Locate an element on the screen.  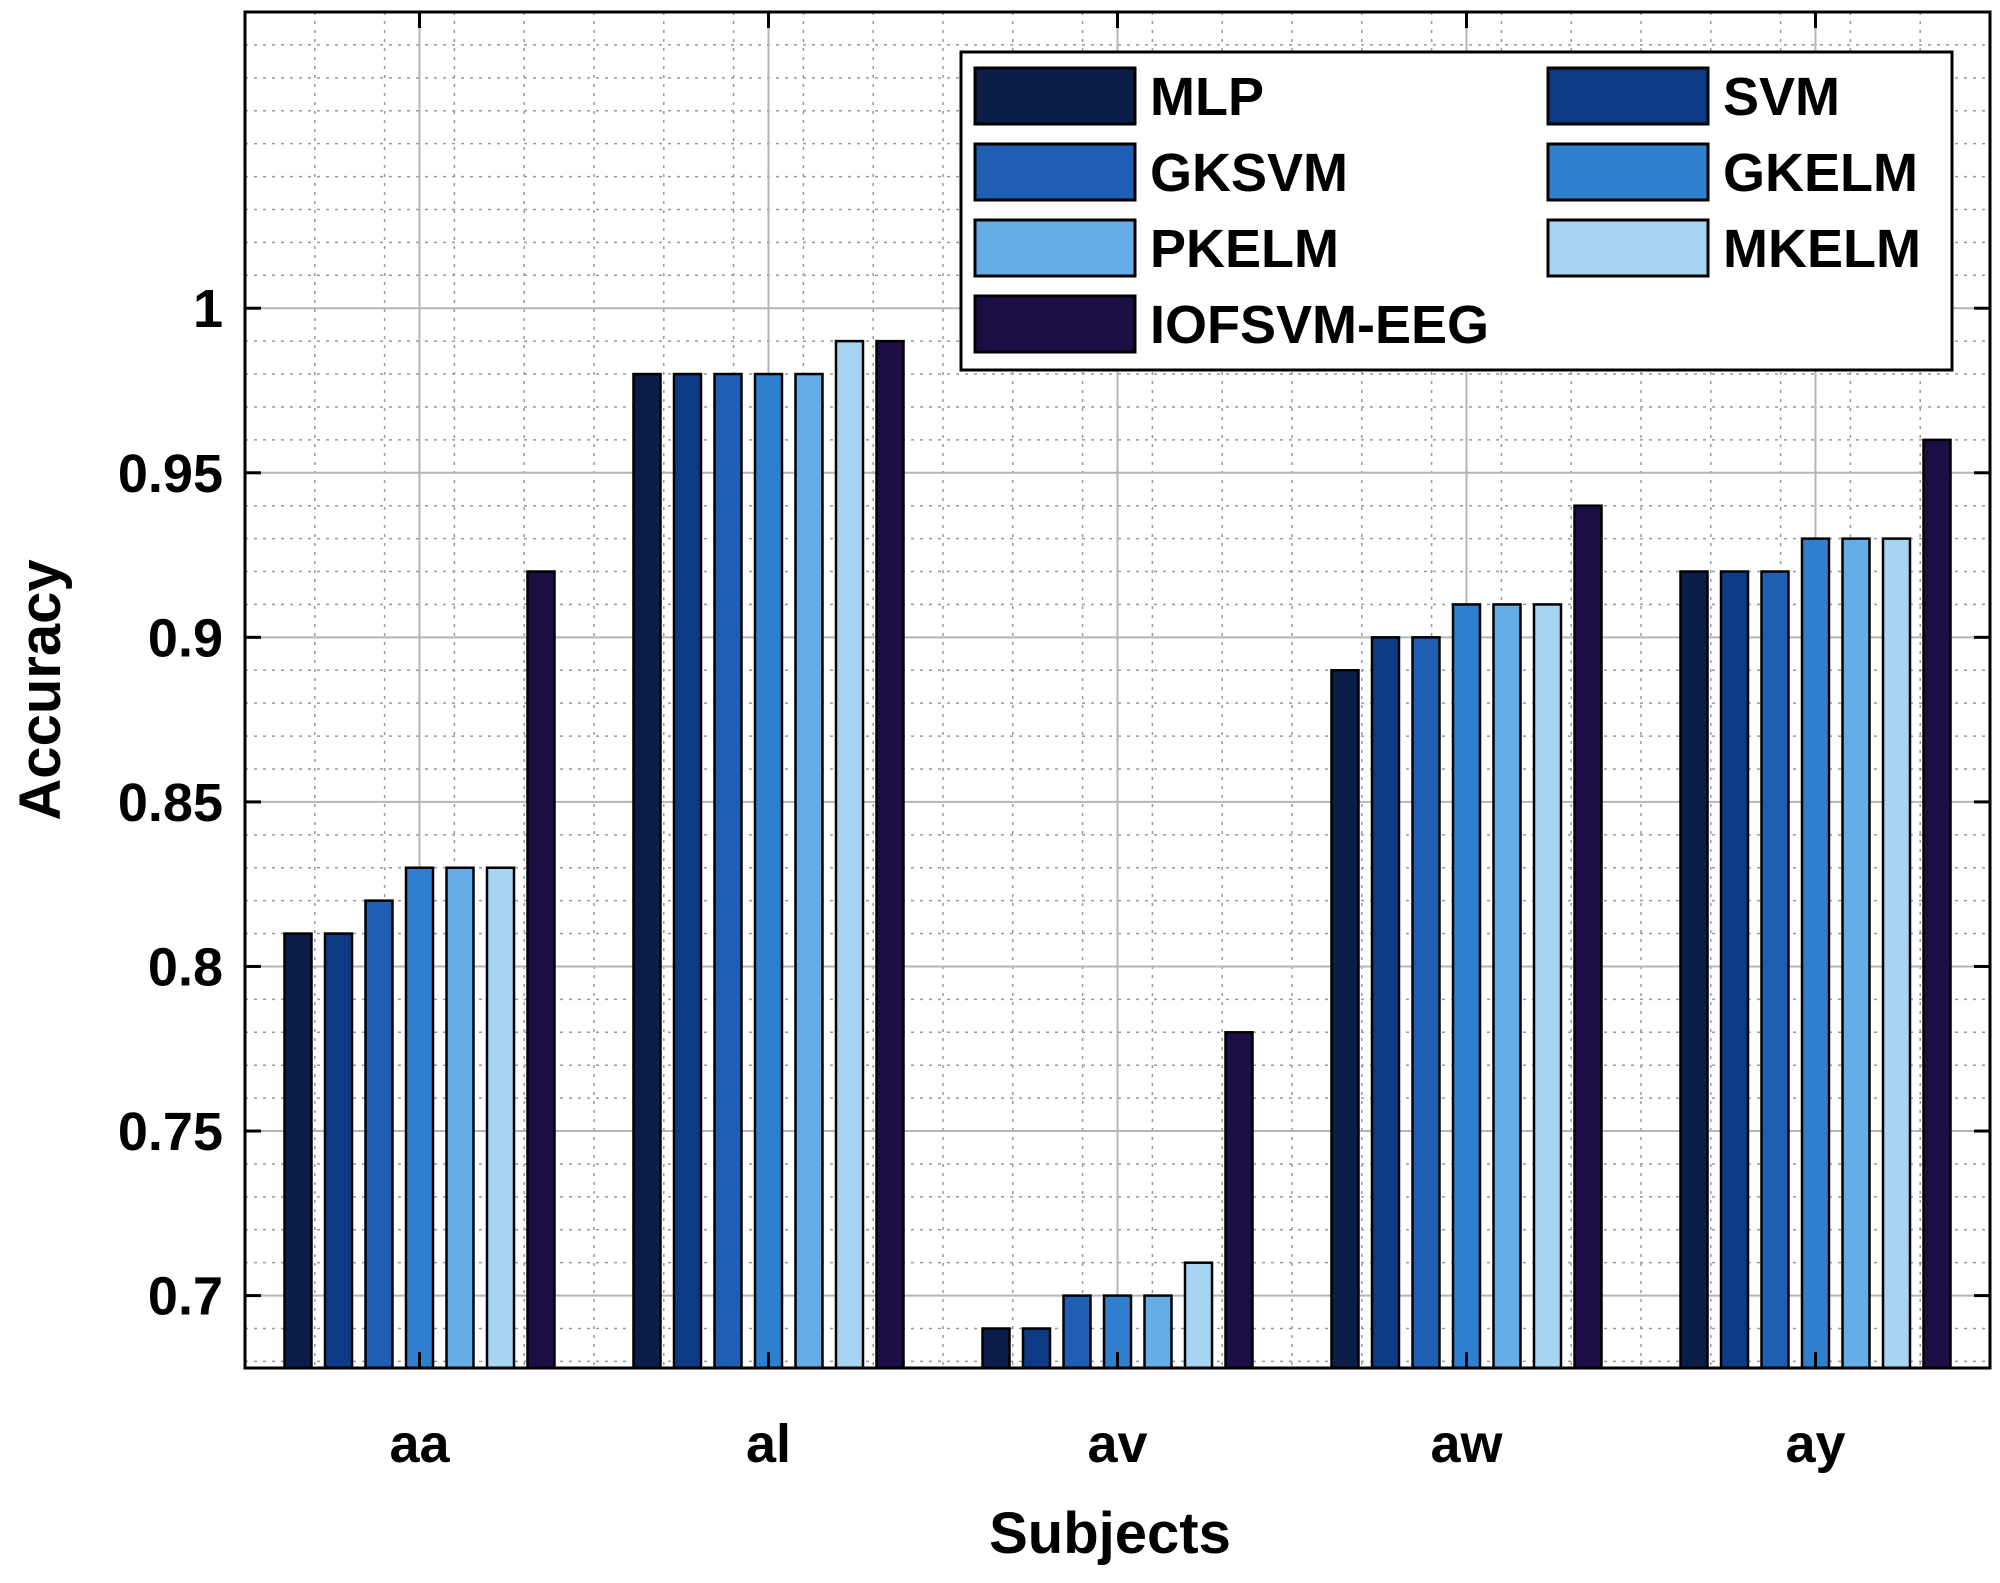
bar-al-svm is located at coordinates (687, 871).